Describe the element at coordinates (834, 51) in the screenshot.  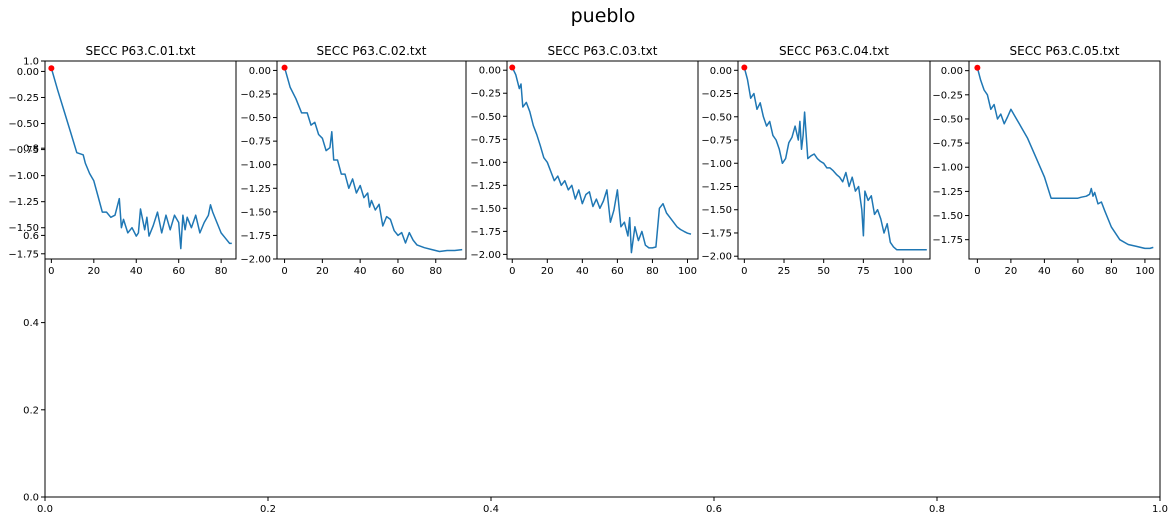
I see `subplot-title: SECC P63.C.04.txt` at that location.